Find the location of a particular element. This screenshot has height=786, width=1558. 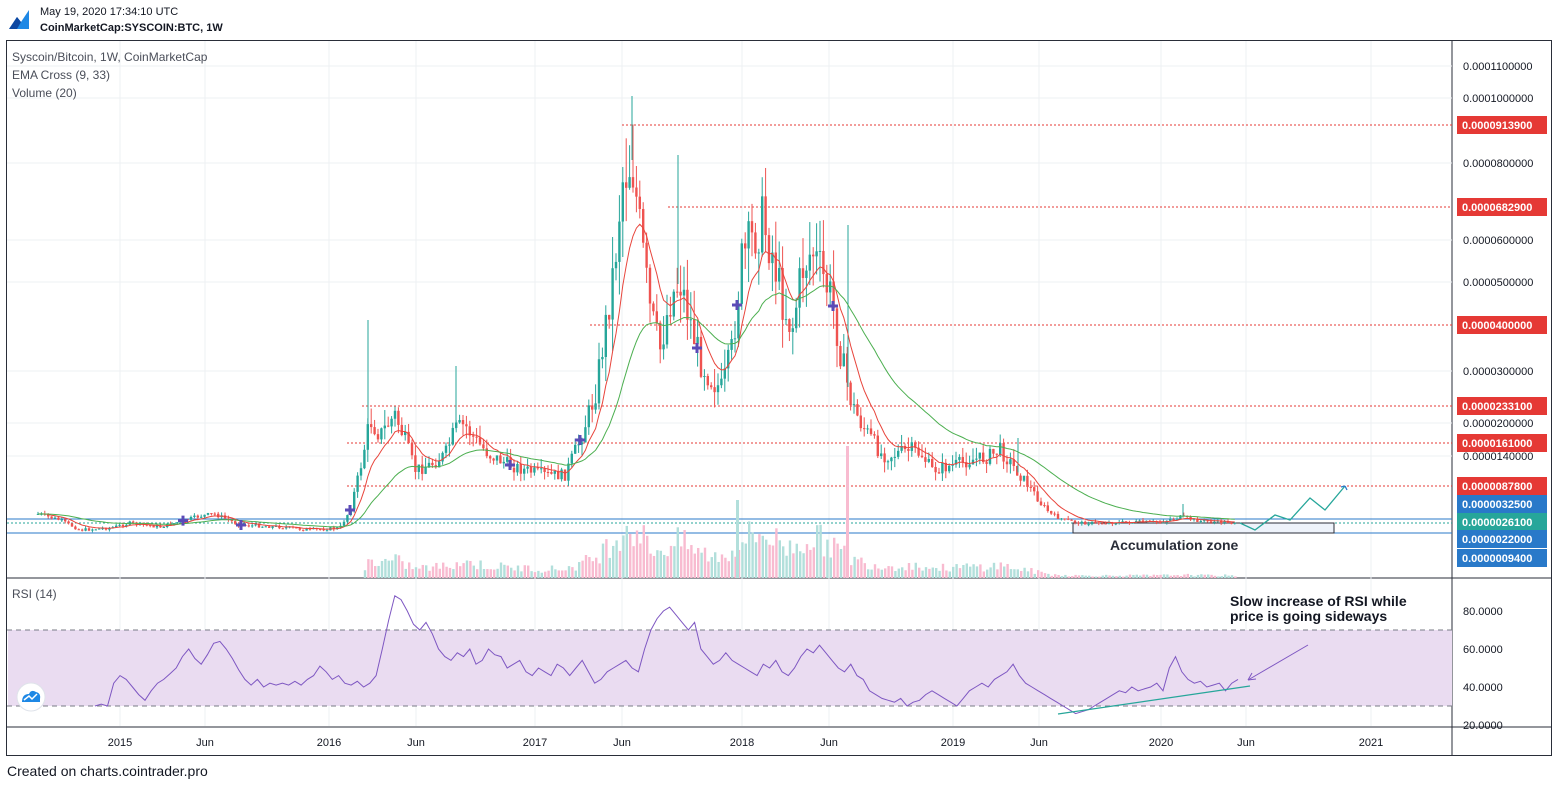

accumulation-zone-box is located at coordinates (1203, 528).